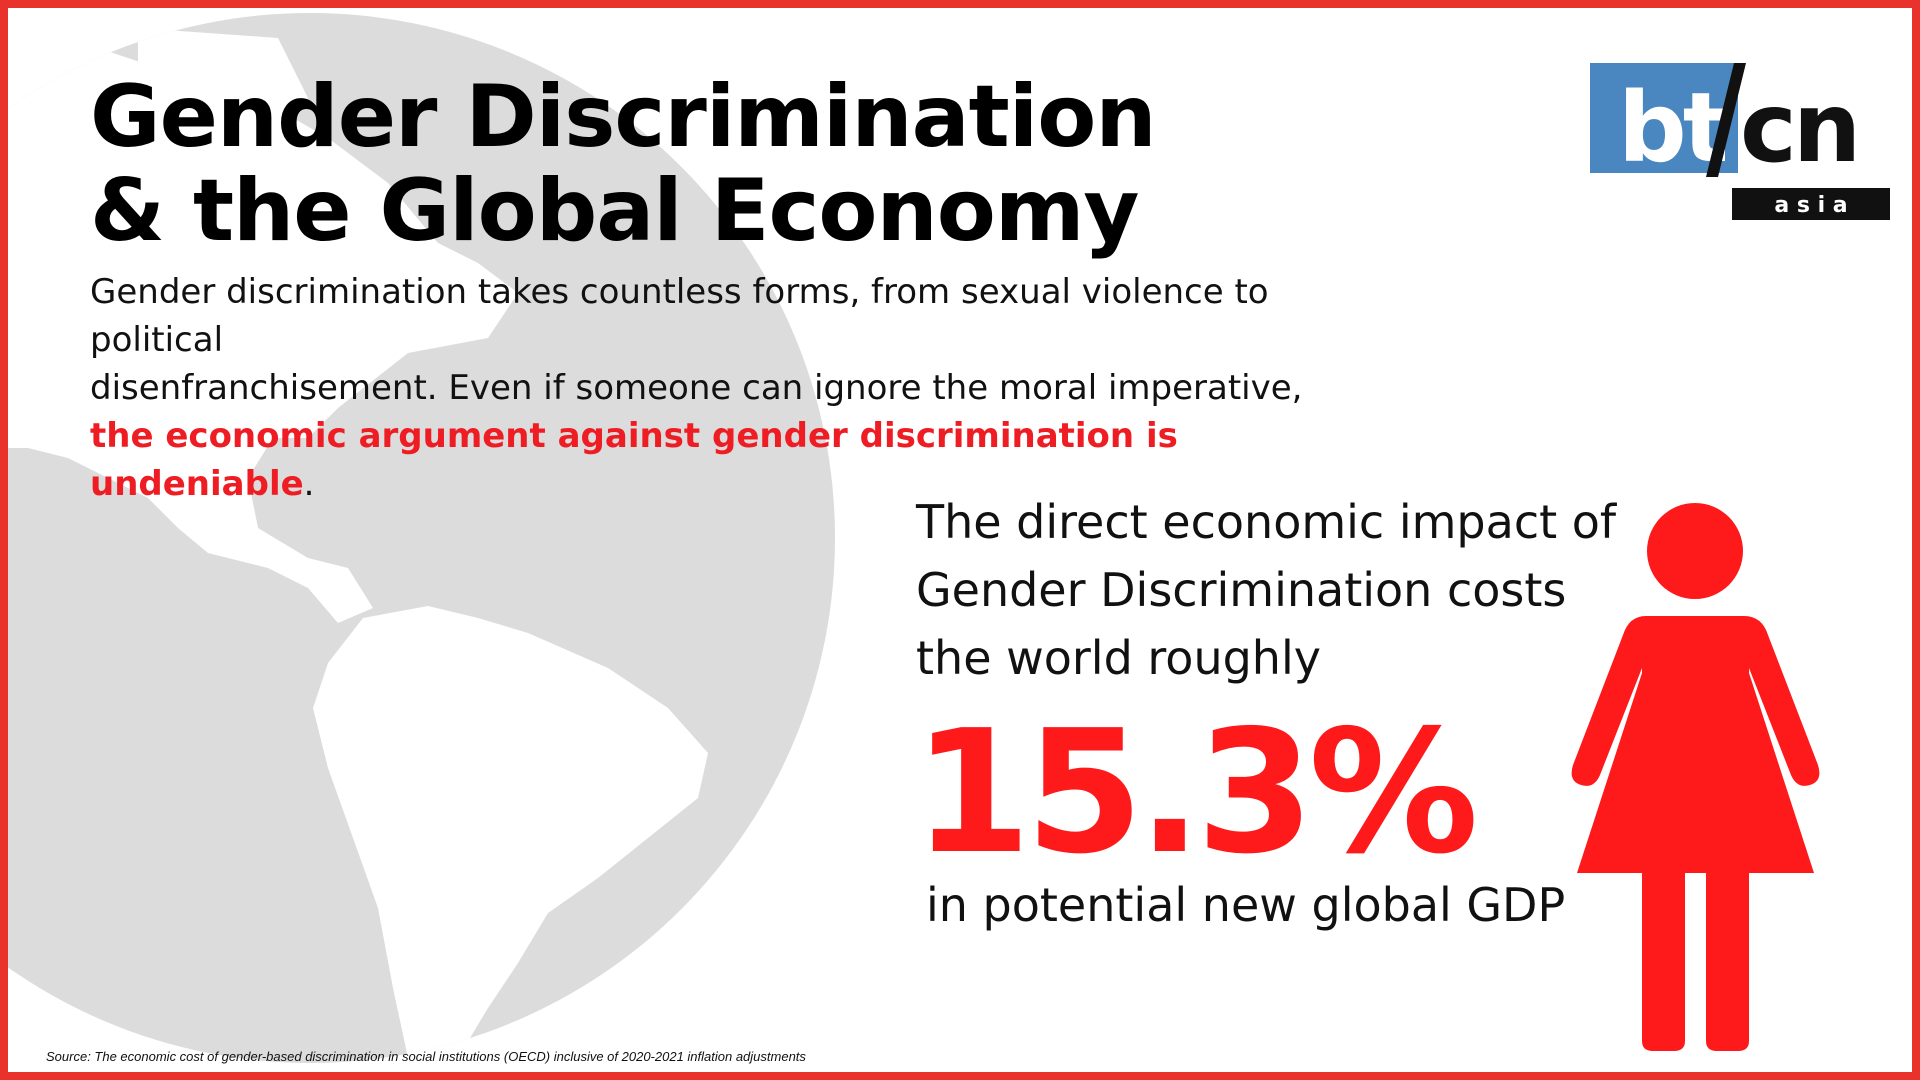 Image resolution: width=1920 pixels, height=1080 pixels. Describe the element at coordinates (1266, 522) in the screenshot. I see `impact-line-1: The direct economic impact of` at that location.